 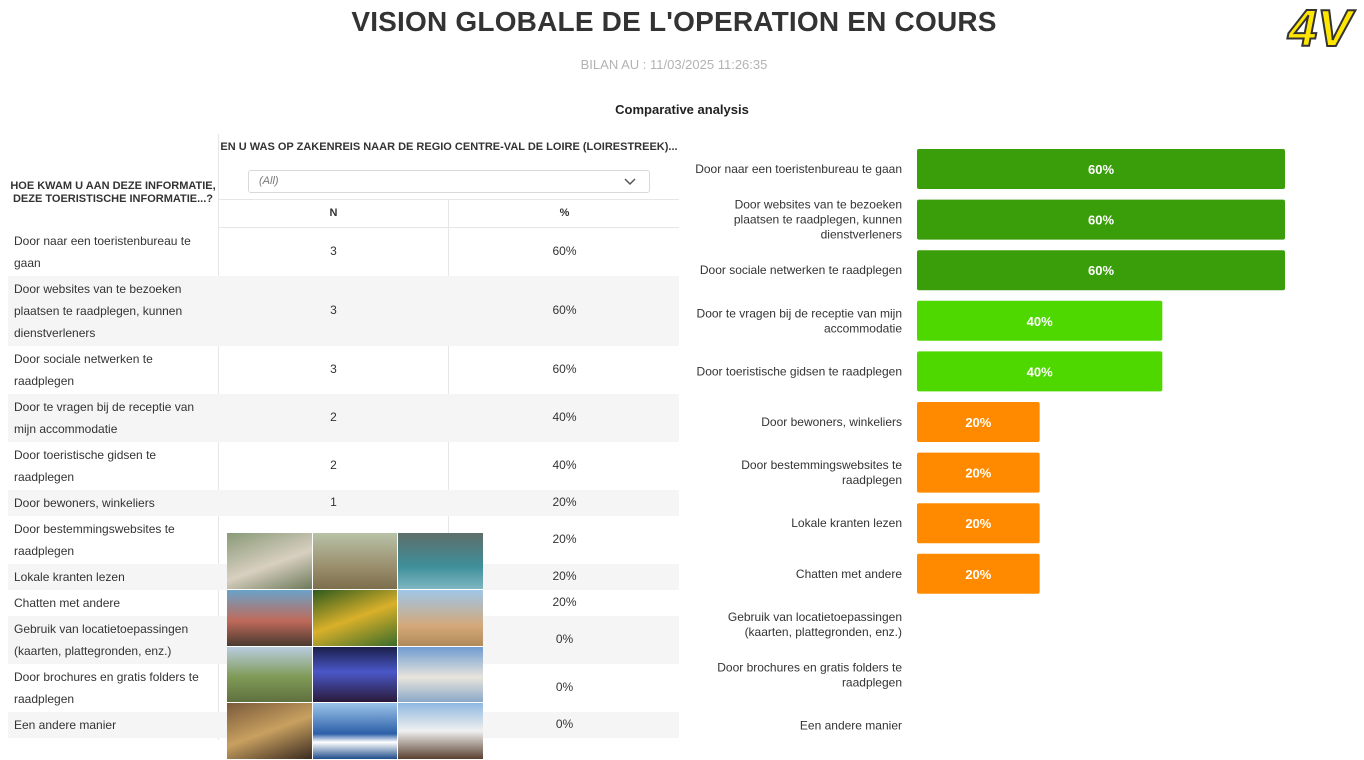 I want to click on category-label: Chatten met andere, so click(x=849, y=574).